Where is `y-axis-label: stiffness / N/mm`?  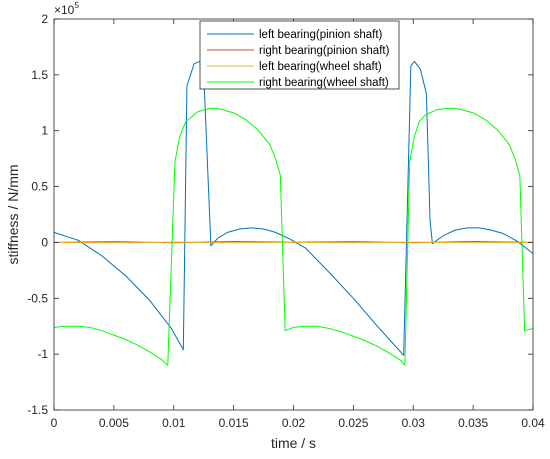 y-axis-label: stiffness / N/mm is located at coordinates (13, 214).